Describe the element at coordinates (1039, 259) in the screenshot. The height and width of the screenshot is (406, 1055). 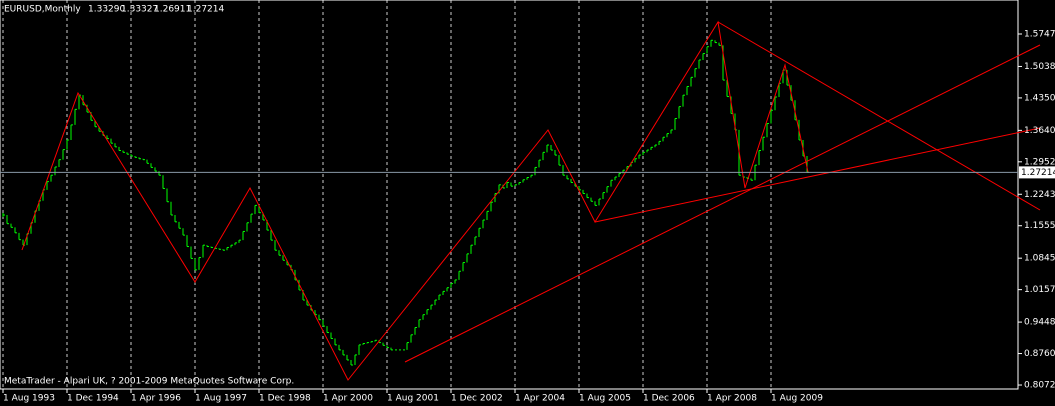
I see `y-tick-label: 1.08455` at that location.